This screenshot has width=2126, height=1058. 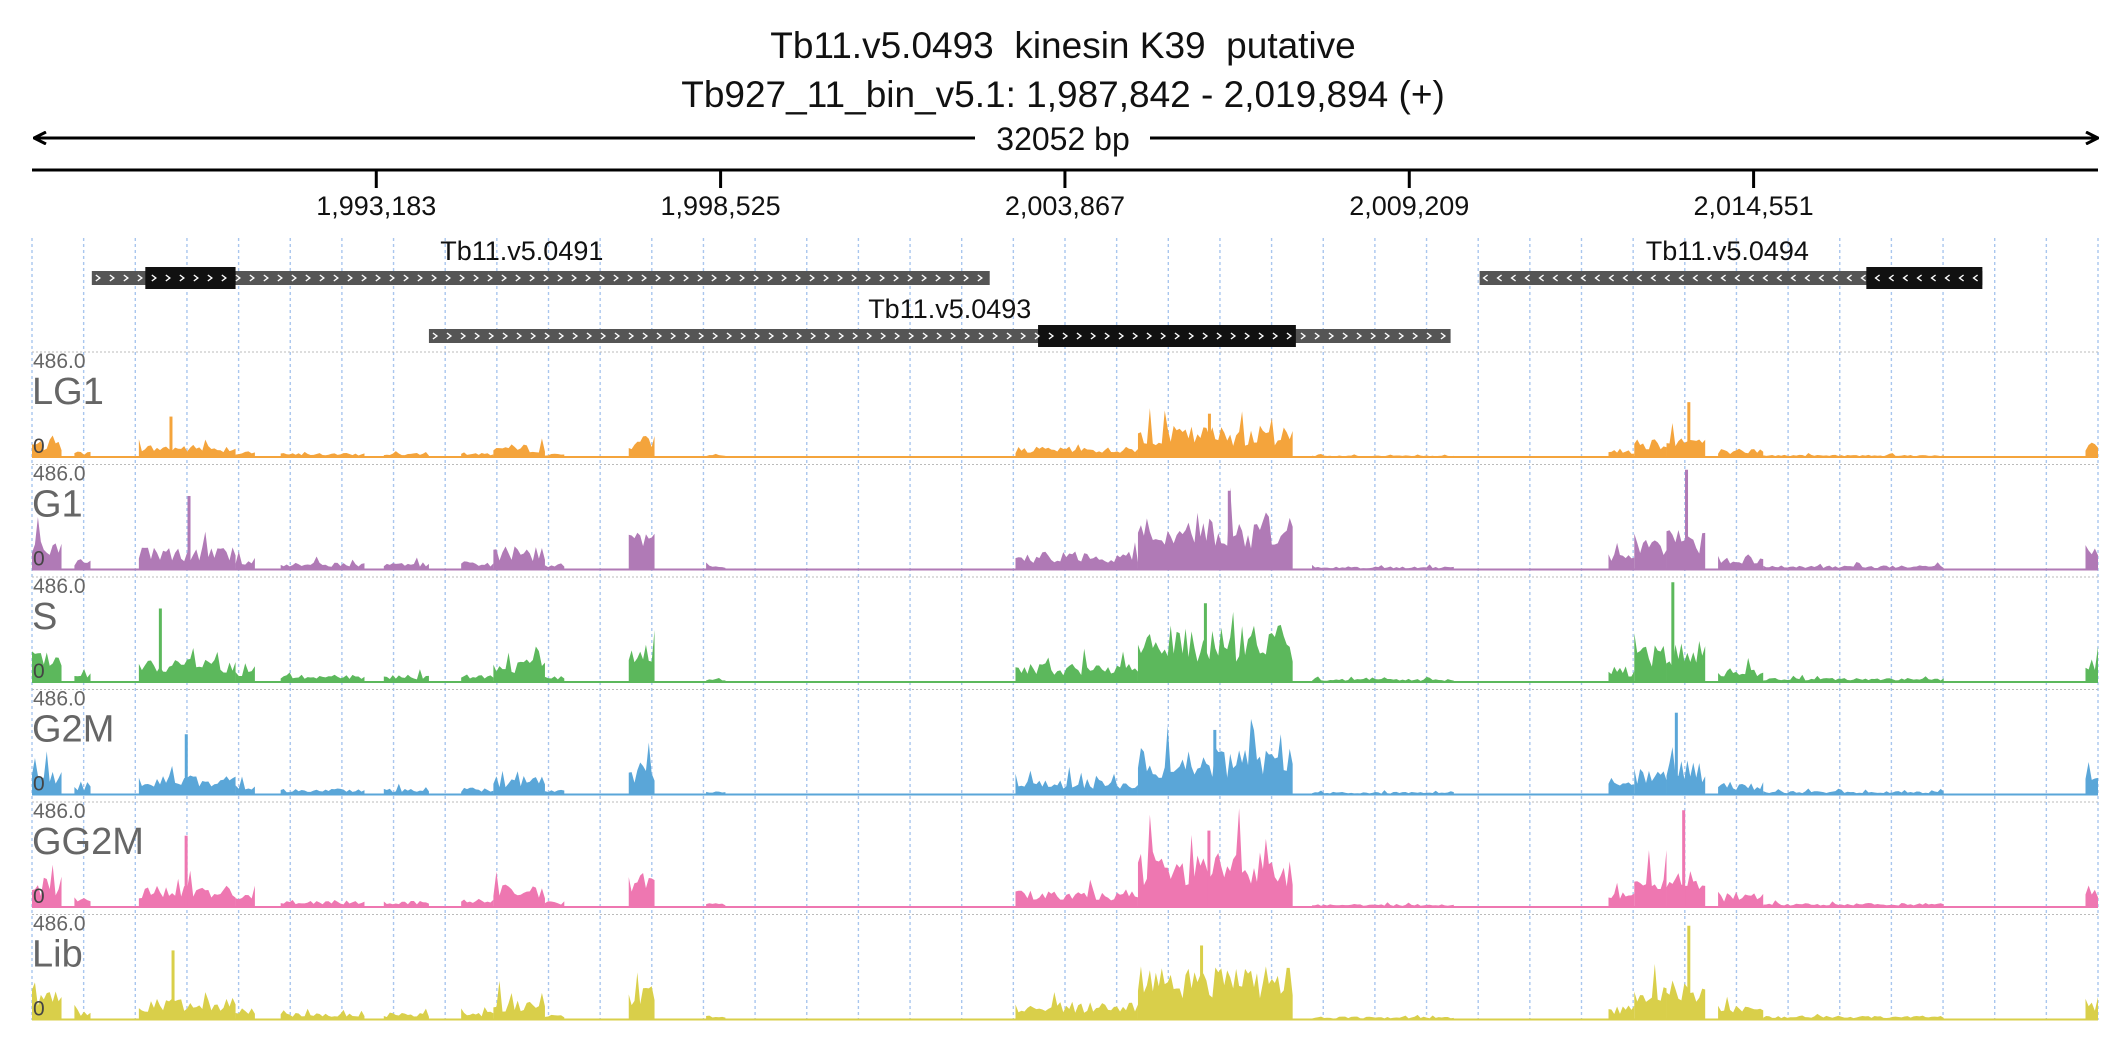 I want to click on strand-chevrons, so click(x=1730, y=278).